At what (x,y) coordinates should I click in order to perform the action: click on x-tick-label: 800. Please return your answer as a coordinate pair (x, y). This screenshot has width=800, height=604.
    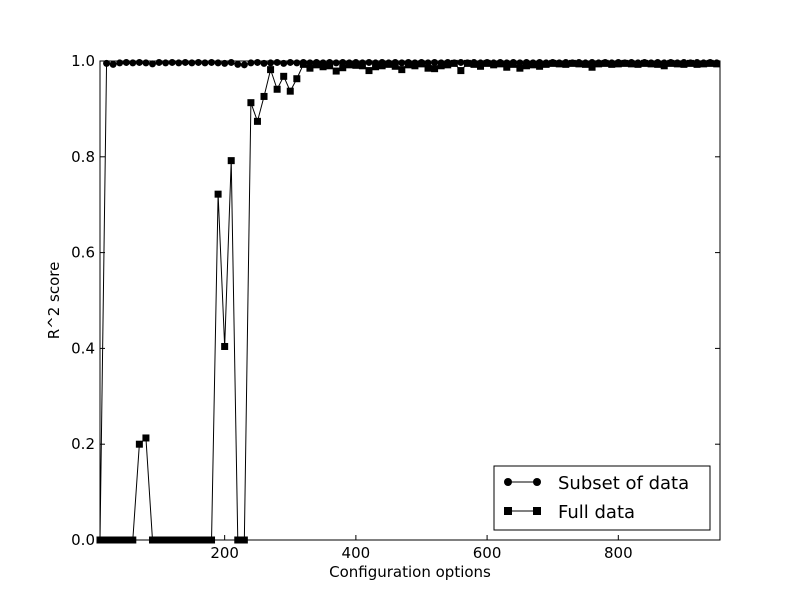
    Looking at the image, I should click on (618, 553).